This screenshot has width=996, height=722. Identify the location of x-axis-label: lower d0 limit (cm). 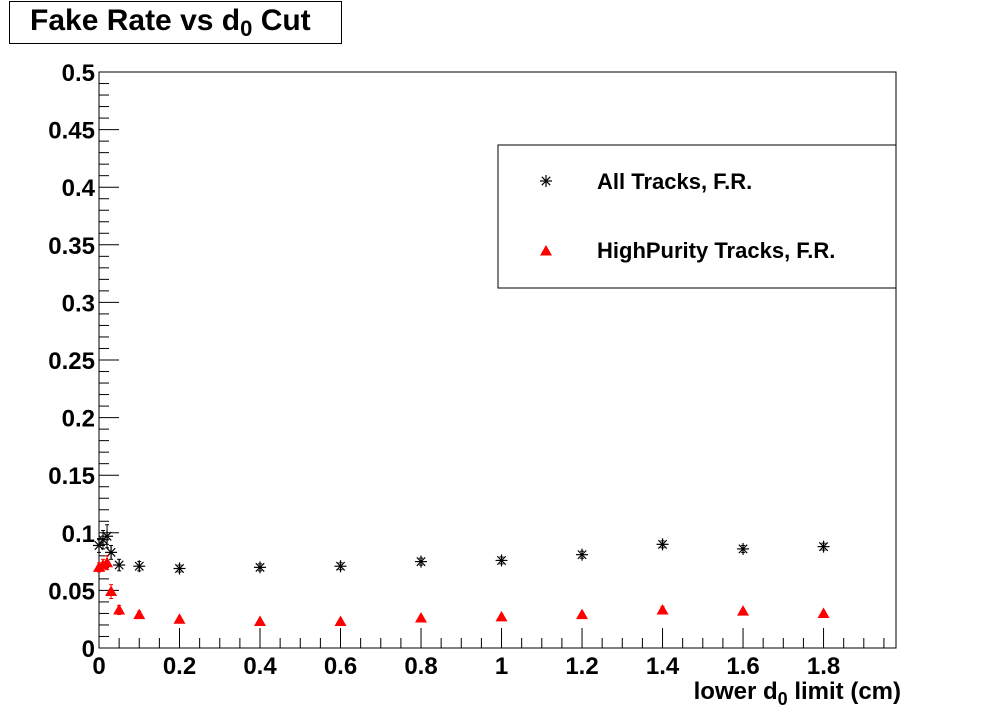
(797, 693).